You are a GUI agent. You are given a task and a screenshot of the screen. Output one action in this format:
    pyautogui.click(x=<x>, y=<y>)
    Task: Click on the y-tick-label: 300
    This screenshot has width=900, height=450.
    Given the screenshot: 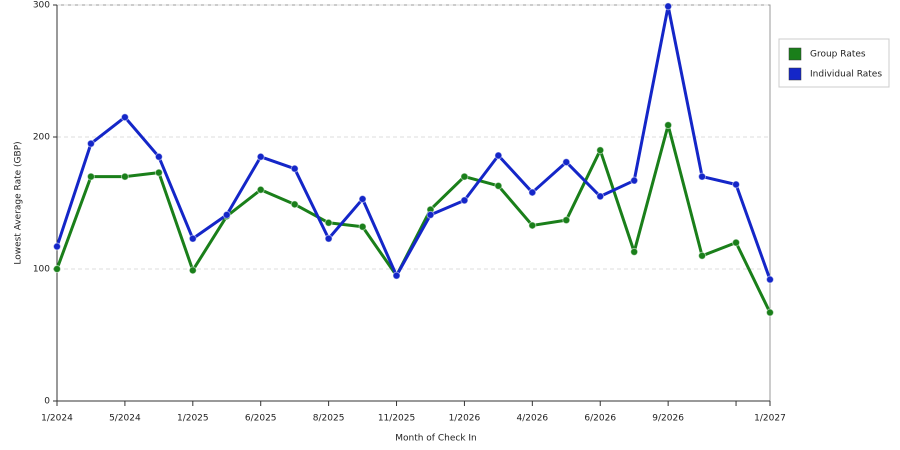 What is the action you would take?
    pyautogui.click(x=41, y=6)
    